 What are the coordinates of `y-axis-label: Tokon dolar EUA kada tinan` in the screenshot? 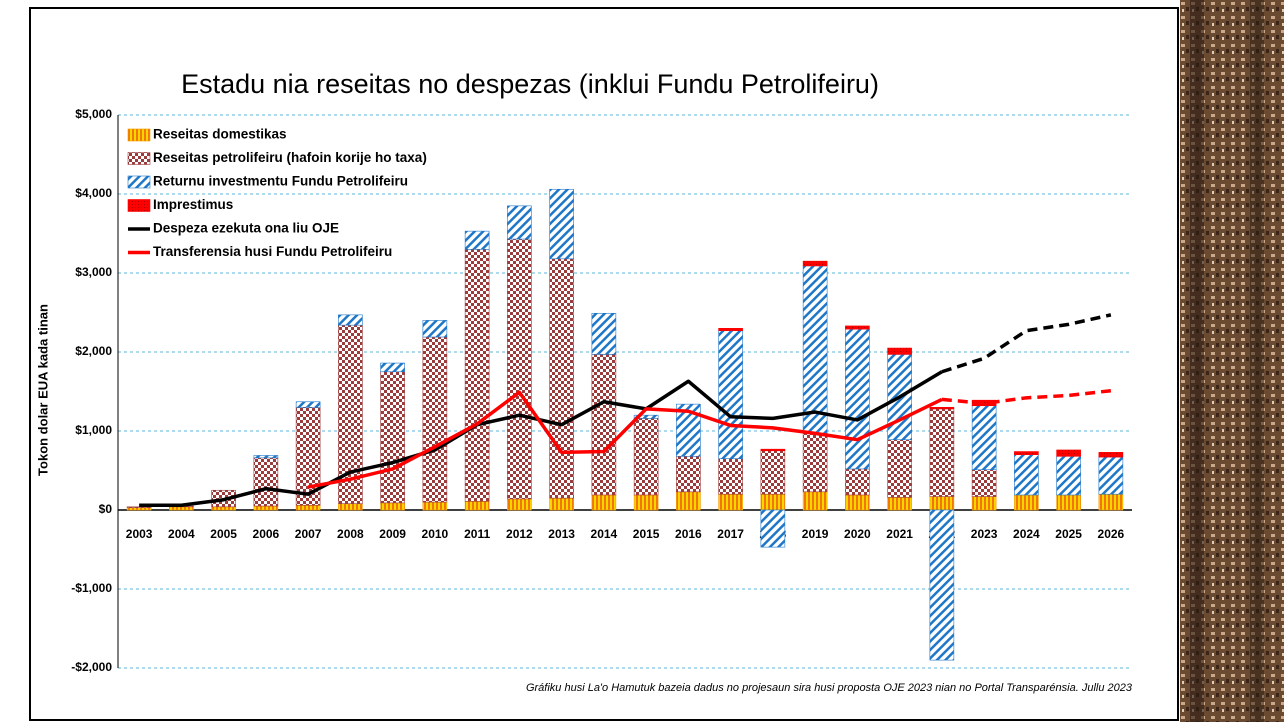 It's located at (42, 390).